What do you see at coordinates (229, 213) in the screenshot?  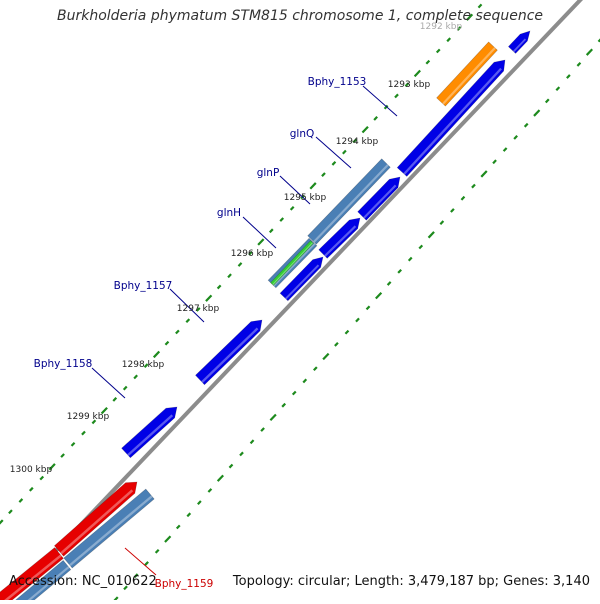 I see `gene-label: glnH` at bounding box center [229, 213].